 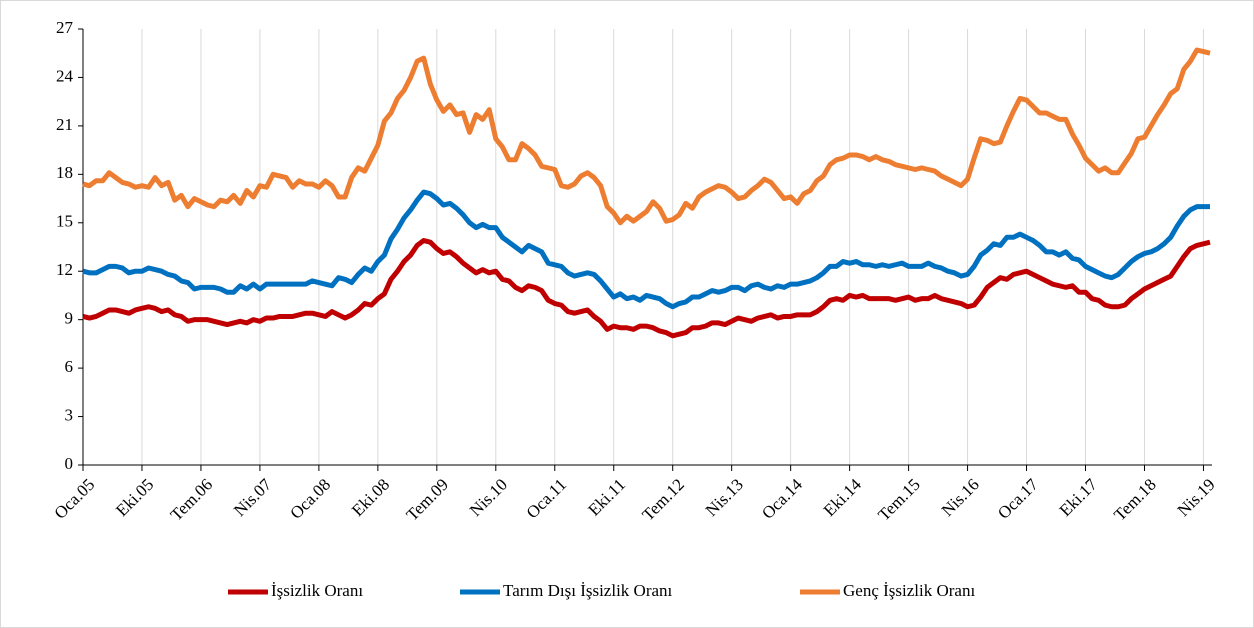 I want to click on y-tick-label: 6, so click(x=69, y=366).